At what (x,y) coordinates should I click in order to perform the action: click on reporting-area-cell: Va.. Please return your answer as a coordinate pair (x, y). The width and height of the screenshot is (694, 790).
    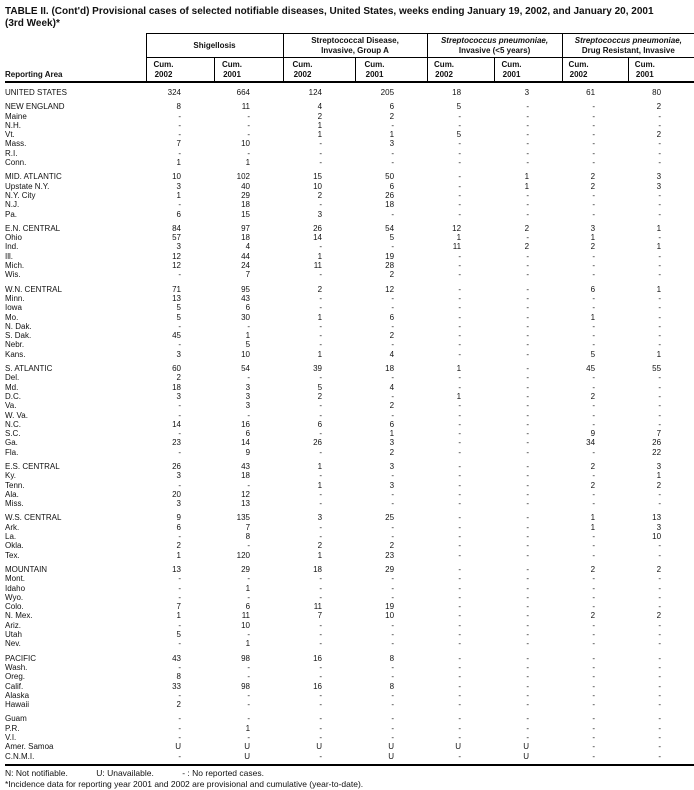
    Looking at the image, I should click on (11, 406).